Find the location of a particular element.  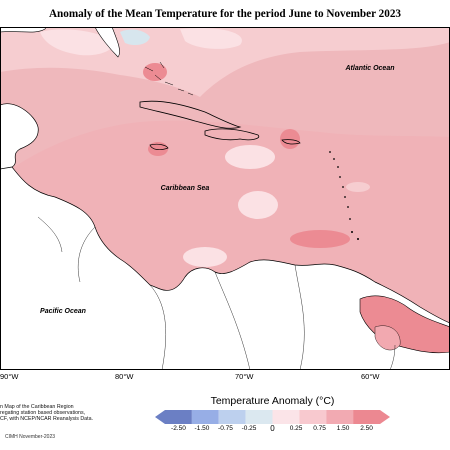

cool-anomaly-patch is located at coordinates (135, 37).